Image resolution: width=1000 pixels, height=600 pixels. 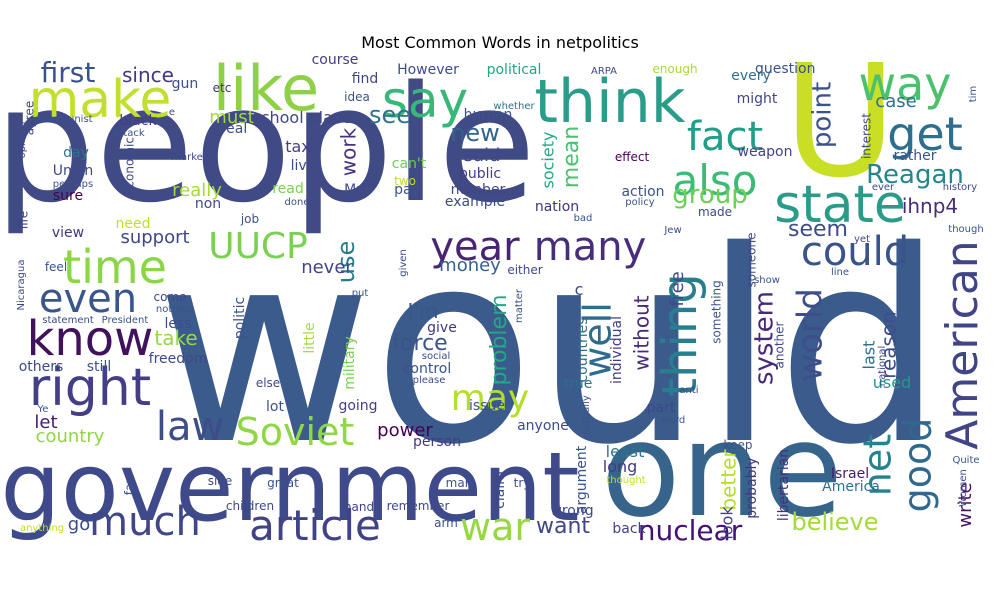 What do you see at coordinates (867, 136) in the screenshot?
I see `word-interest: interest` at bounding box center [867, 136].